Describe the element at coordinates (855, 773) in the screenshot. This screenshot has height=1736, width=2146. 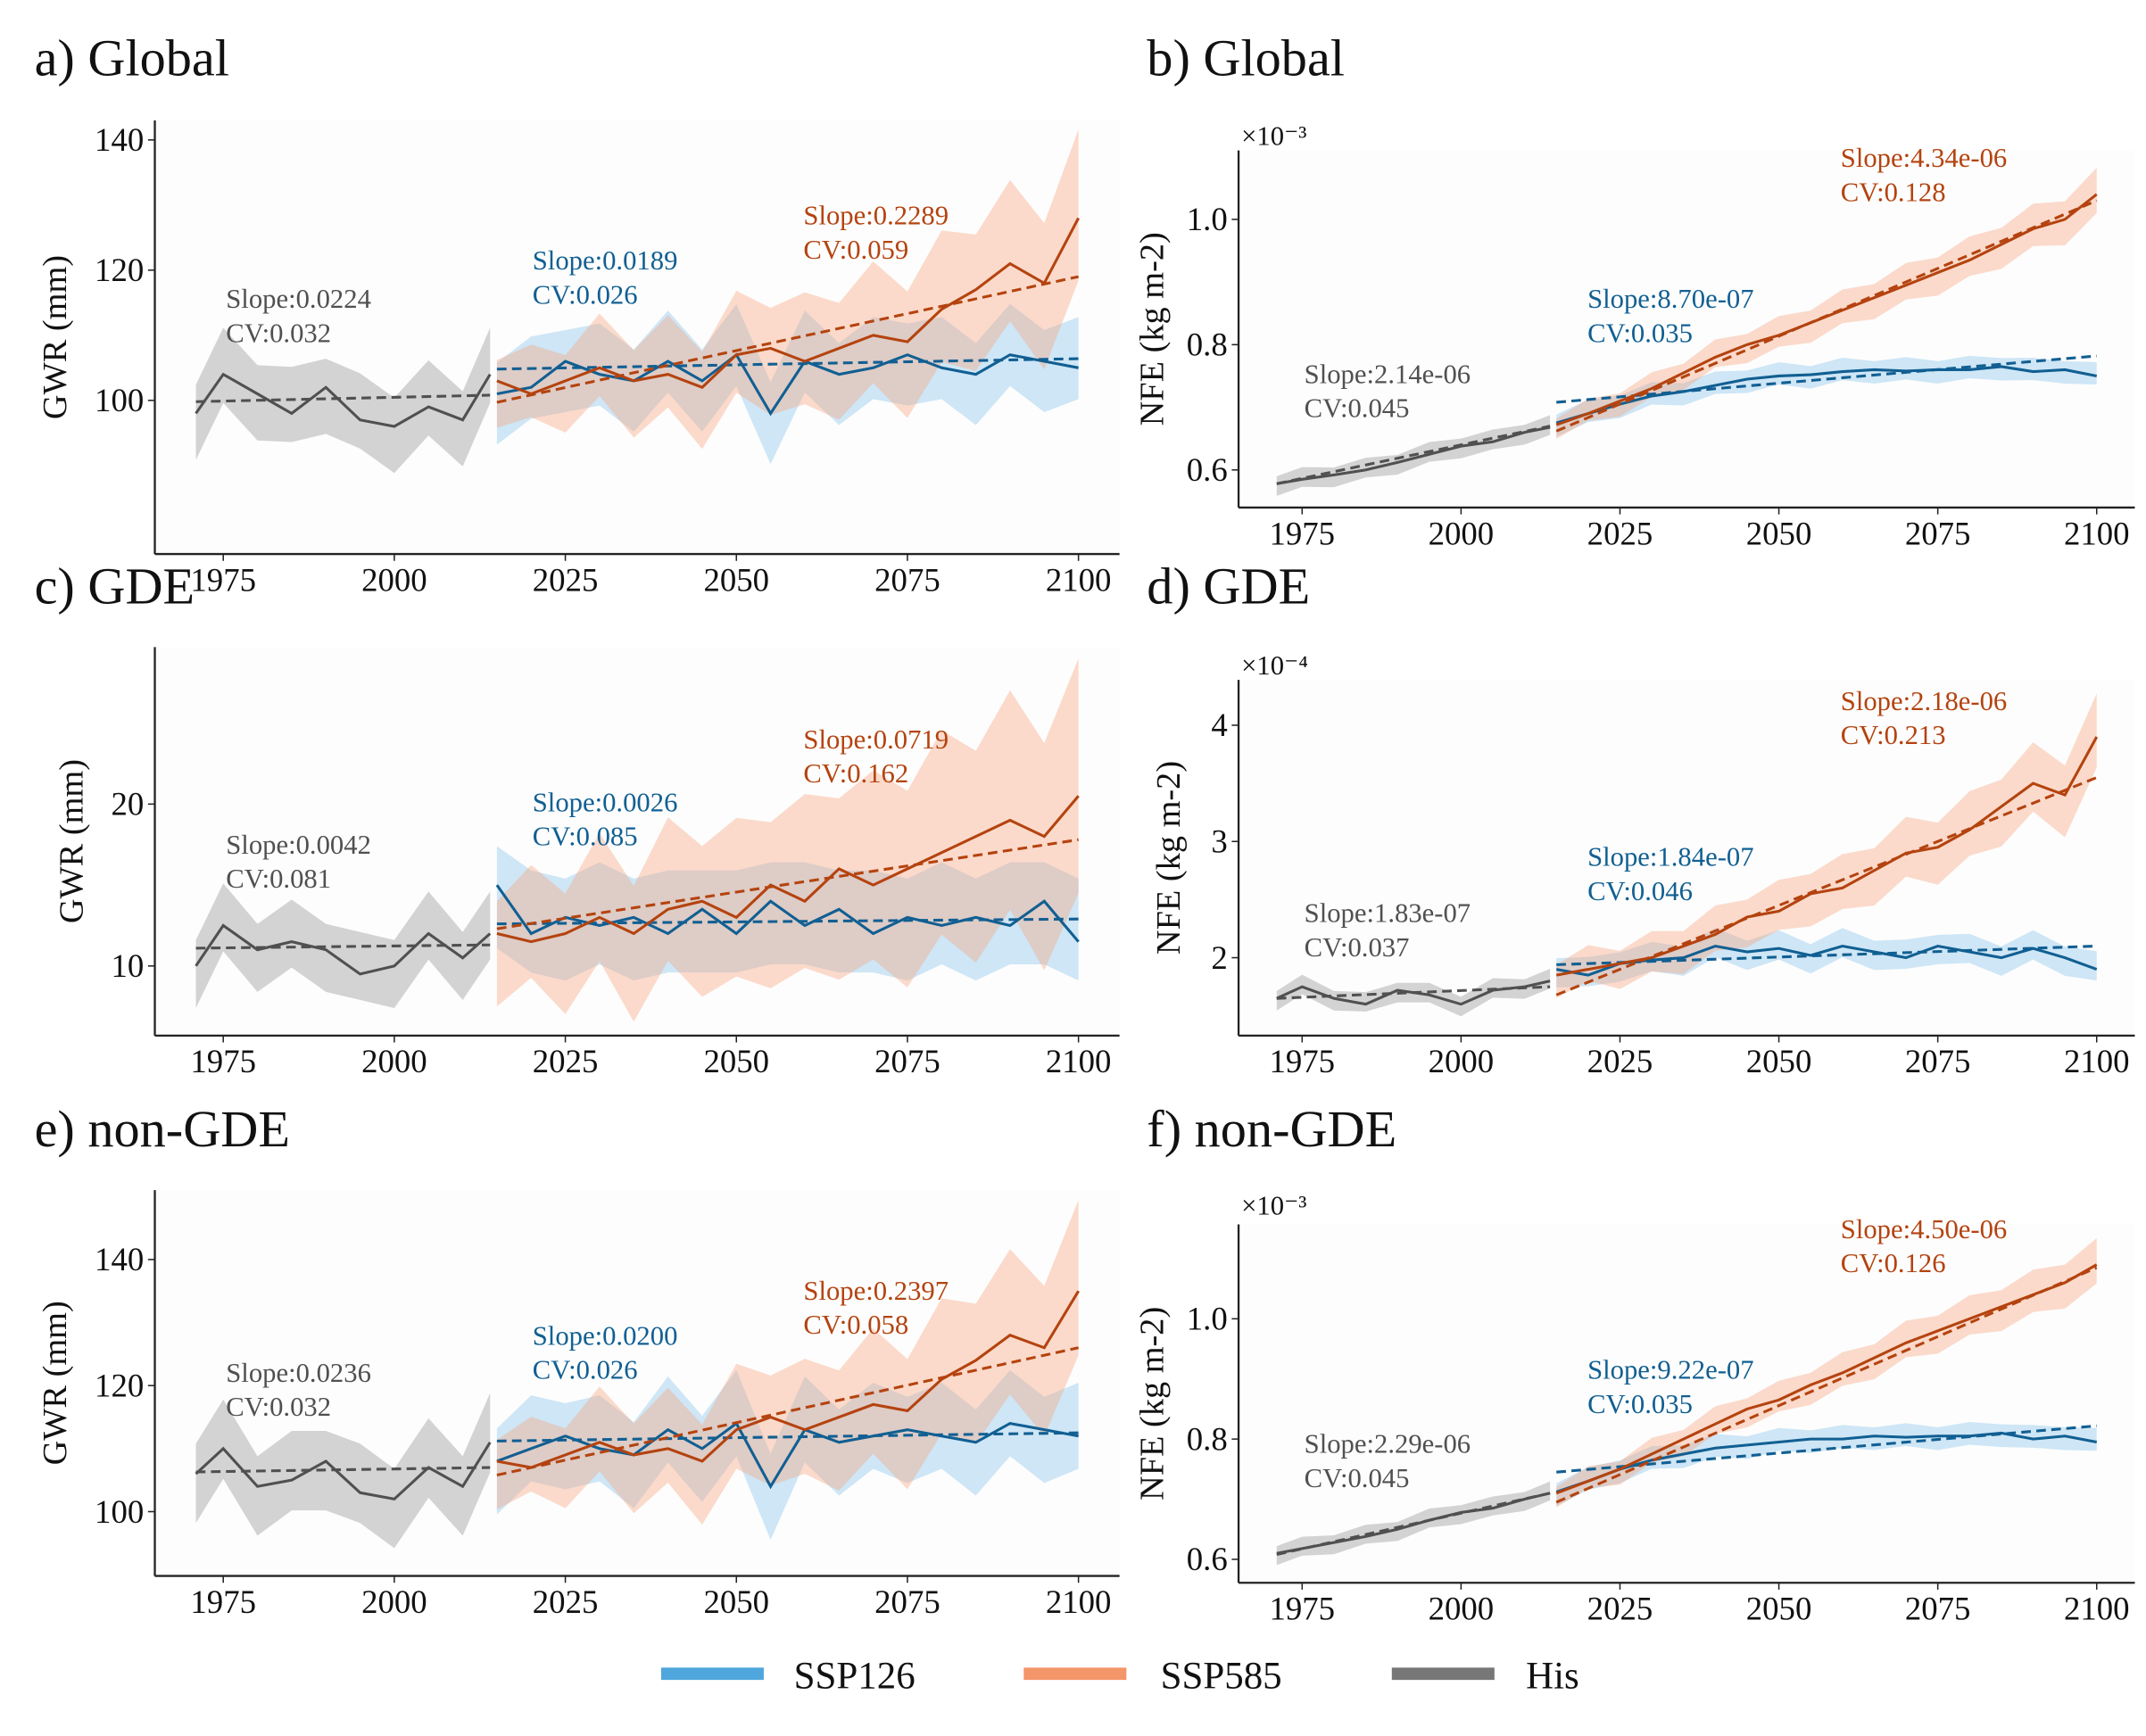
I see `cv-annotation: CV:0.162` at that location.